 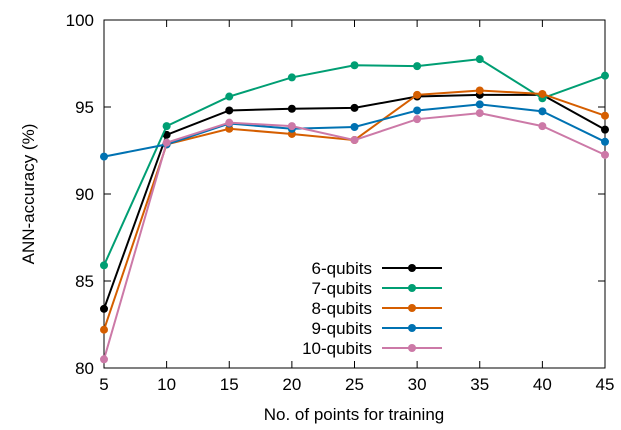 What do you see at coordinates (479, 384) in the screenshot?
I see `x-tick-label: 35` at bounding box center [479, 384].